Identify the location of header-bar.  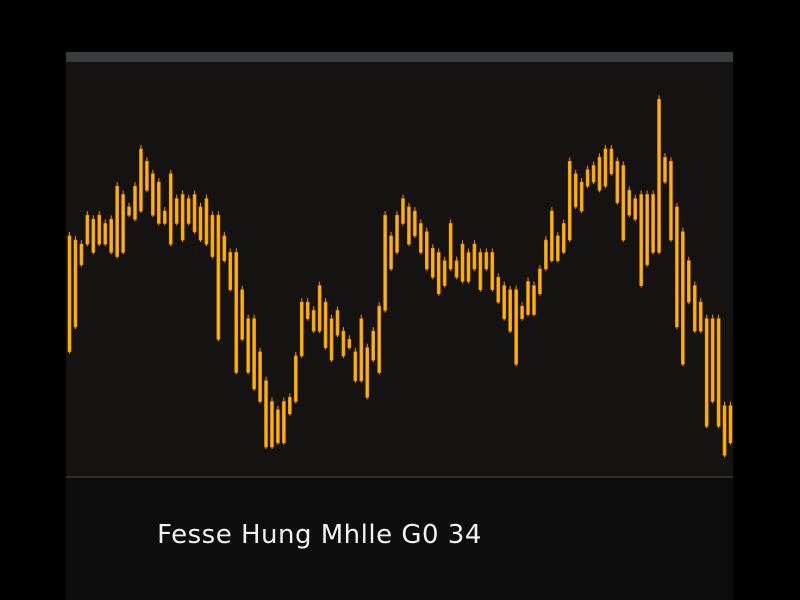
(399, 57).